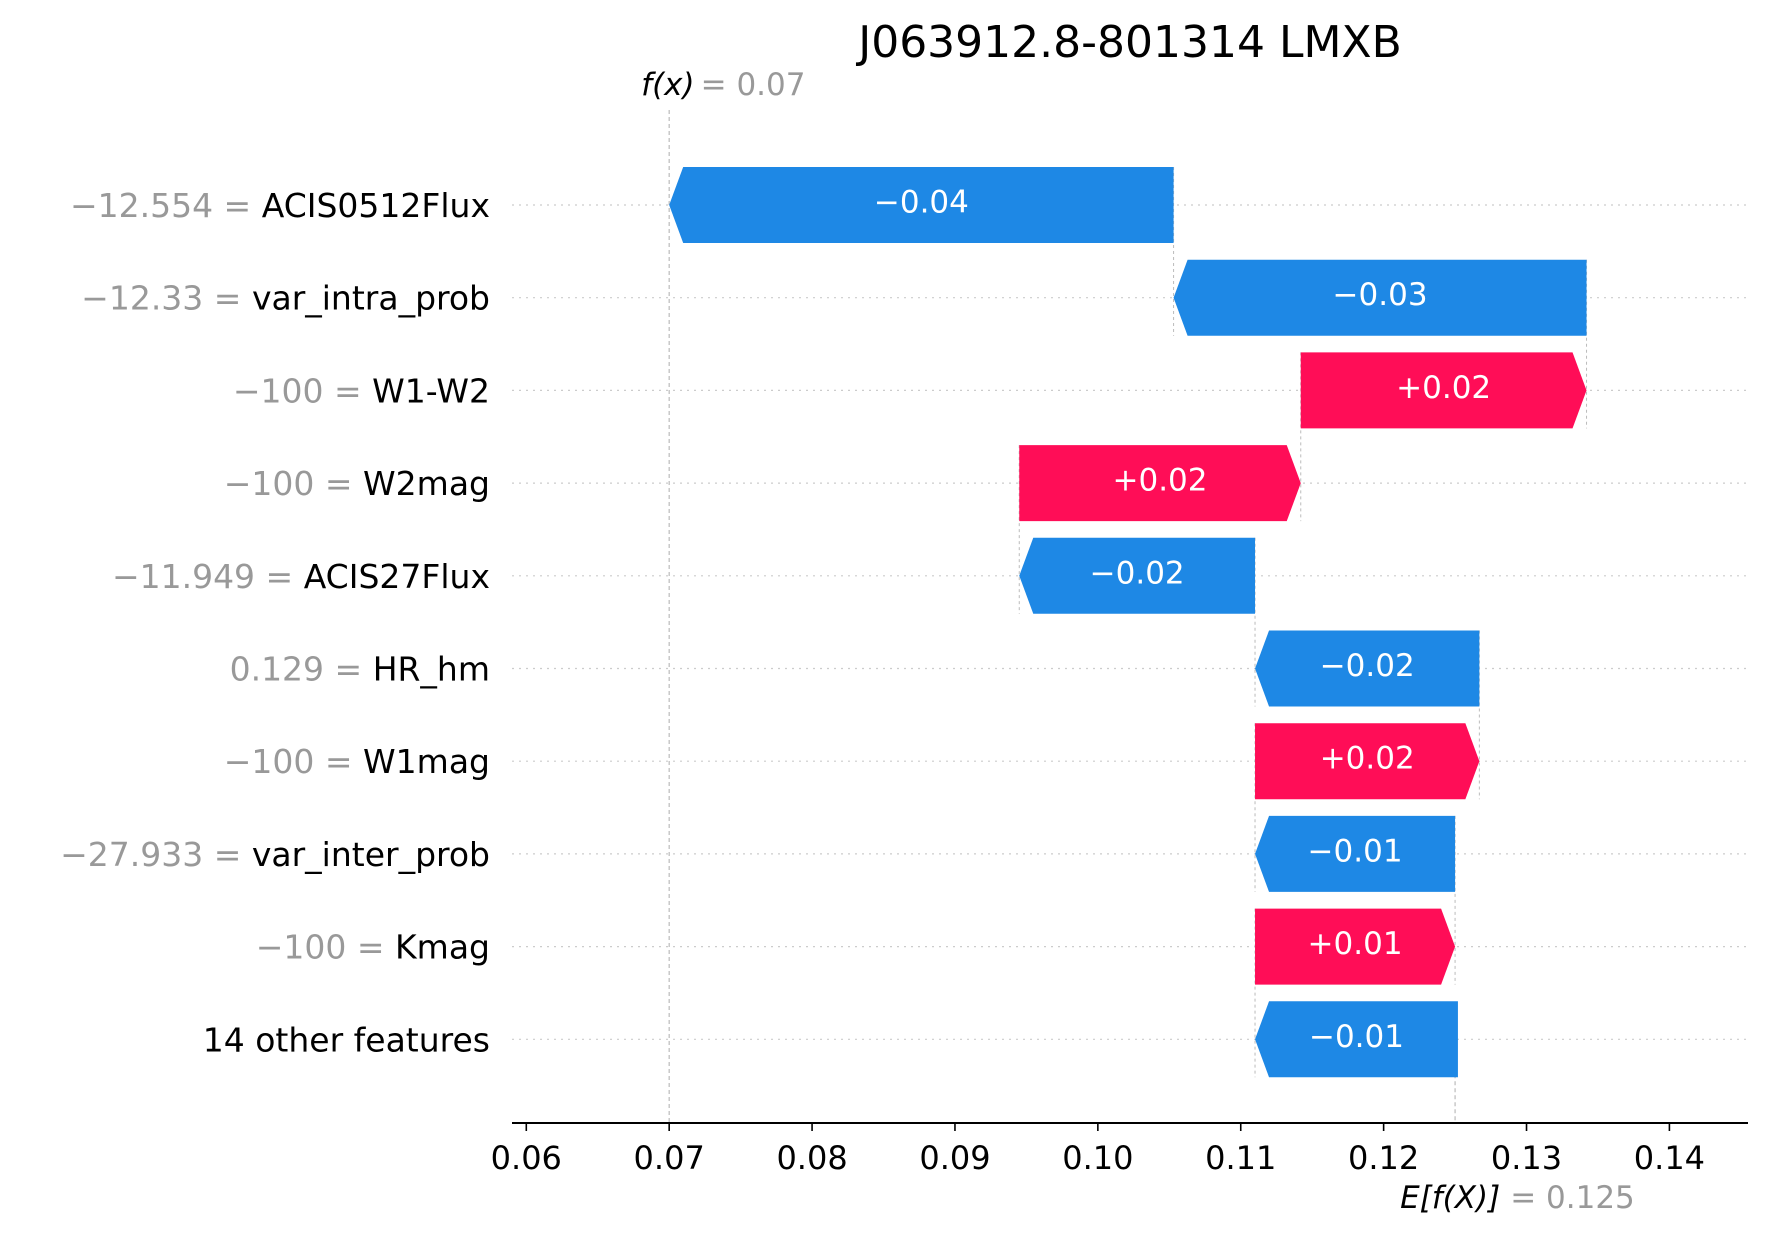 This screenshot has height=1236, width=1769. I want to click on output-value-annotation: f(x) = 0.07, so click(723, 85).